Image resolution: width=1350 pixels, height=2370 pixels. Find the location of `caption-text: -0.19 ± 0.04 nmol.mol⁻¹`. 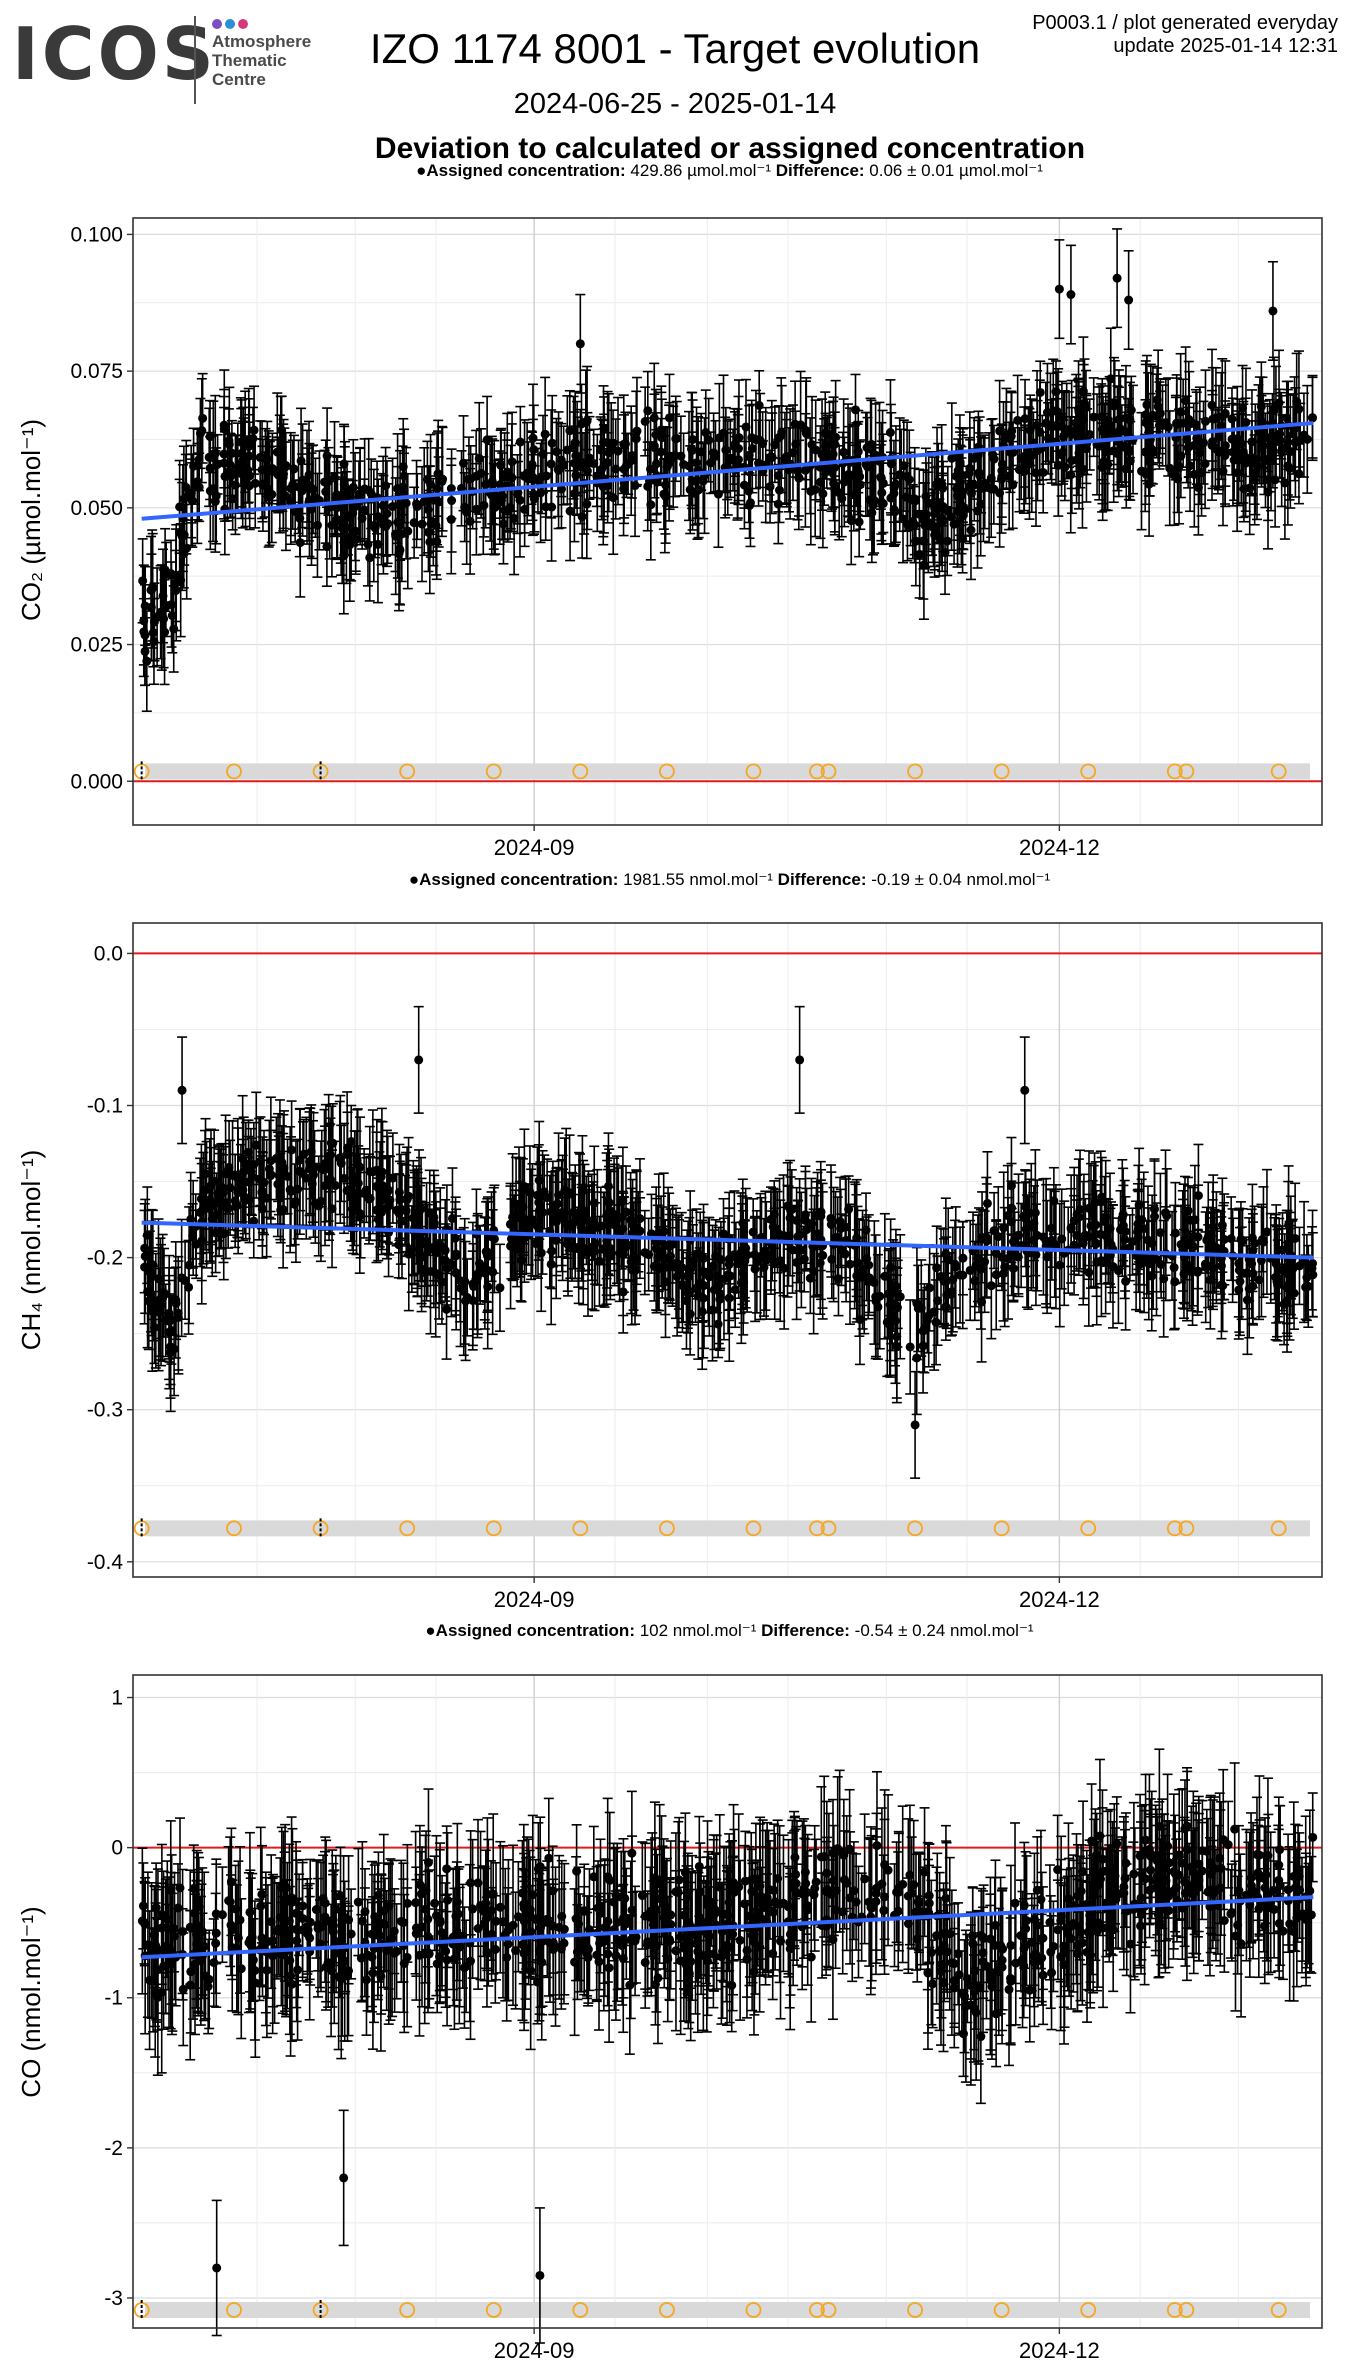

caption-text: -0.19 ± 0.04 nmol.mol⁻¹ is located at coordinates (958, 879).